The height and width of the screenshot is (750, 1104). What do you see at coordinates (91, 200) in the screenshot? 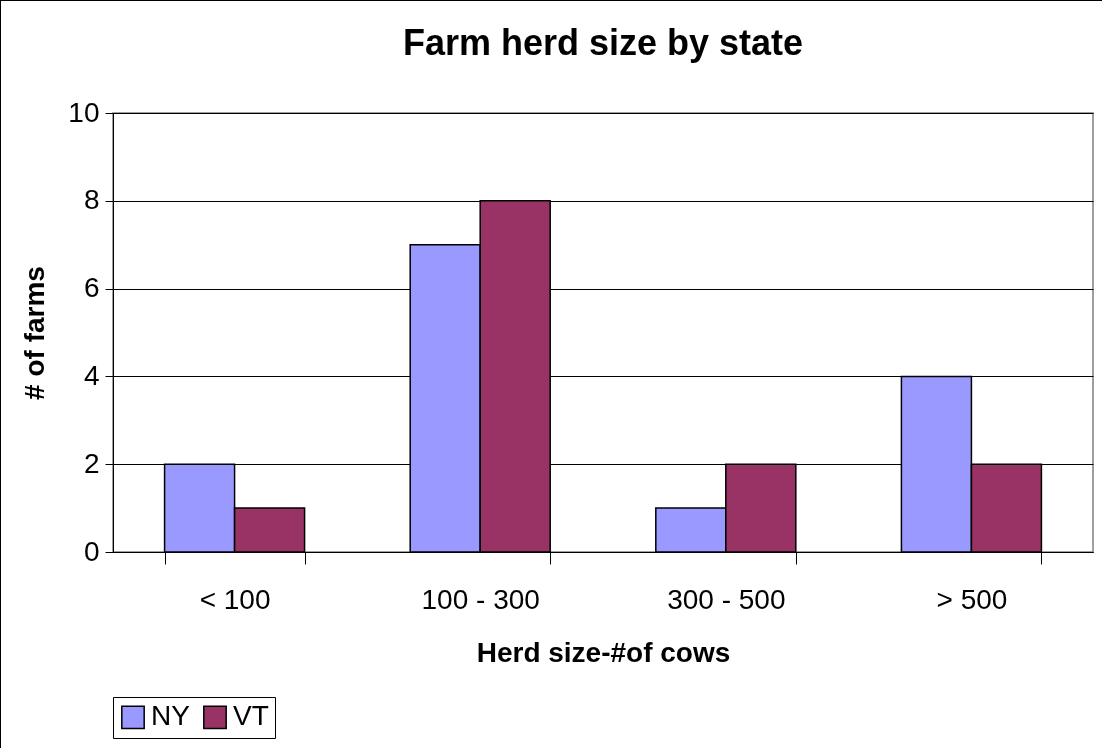
I see `y-tick-label: 8` at bounding box center [91, 200].